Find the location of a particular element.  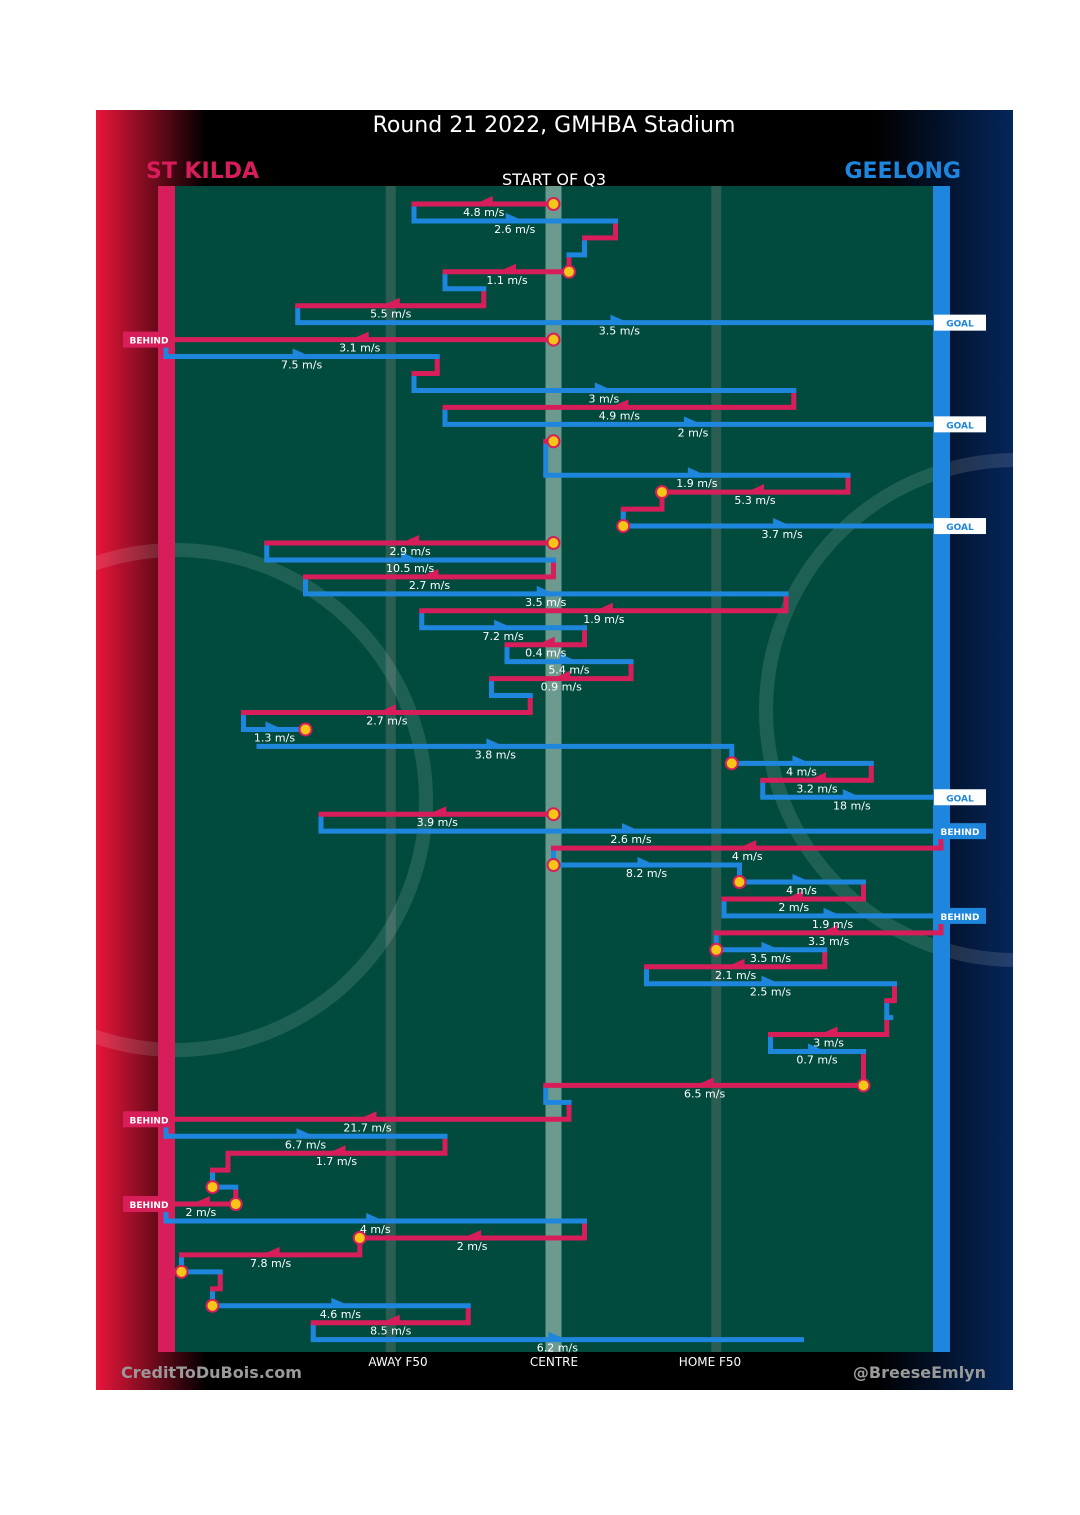

speed-label: 8.5 m/s is located at coordinates (390, 1331).